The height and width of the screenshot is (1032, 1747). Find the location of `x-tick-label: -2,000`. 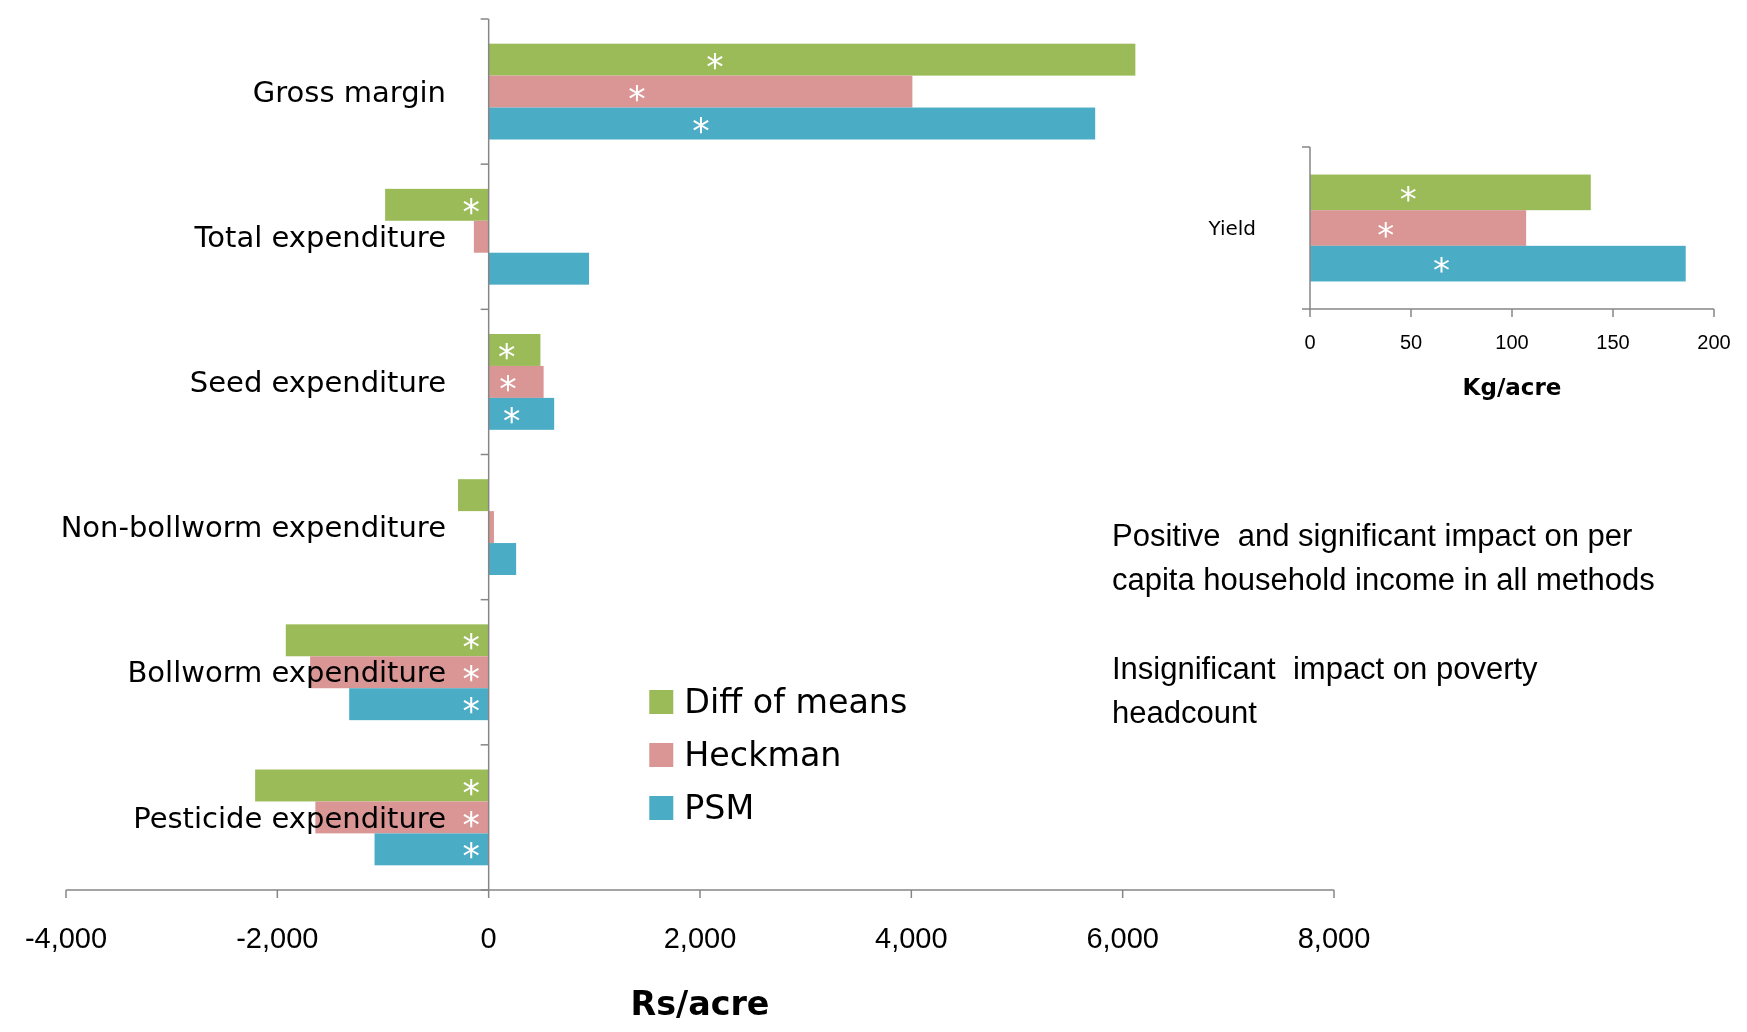

x-tick-label: -2,000 is located at coordinates (277, 938).